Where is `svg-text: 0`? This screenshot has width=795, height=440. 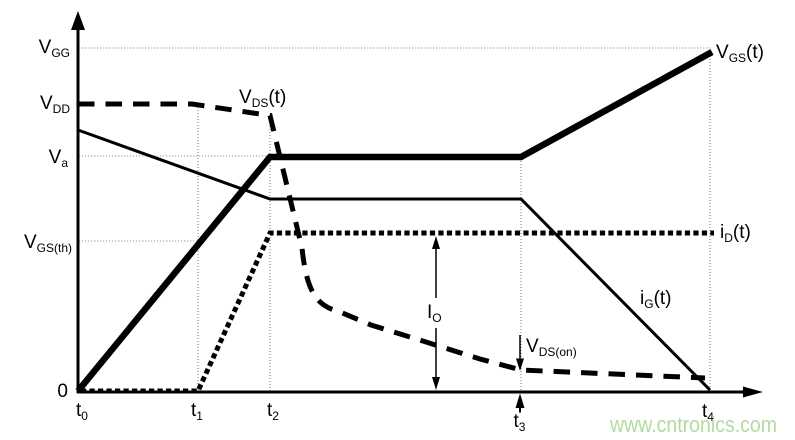
svg-text: 0 is located at coordinates (62, 391).